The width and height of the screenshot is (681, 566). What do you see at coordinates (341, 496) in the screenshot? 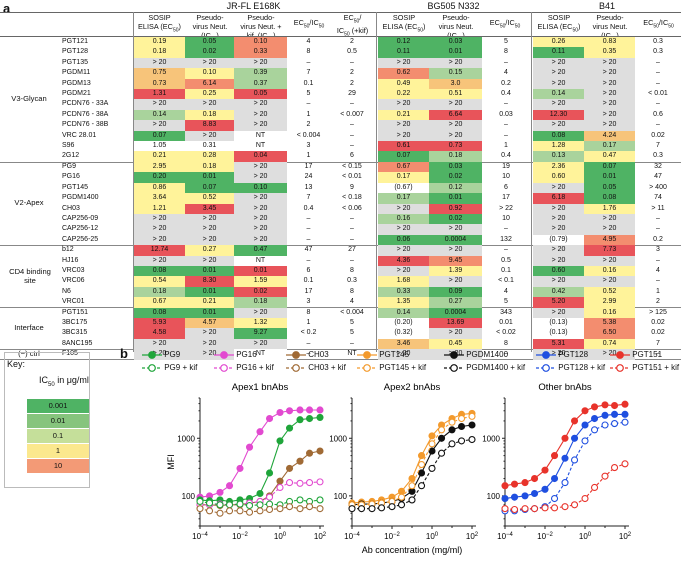
I see `y-tick-label: 100` at bounding box center [341, 496].